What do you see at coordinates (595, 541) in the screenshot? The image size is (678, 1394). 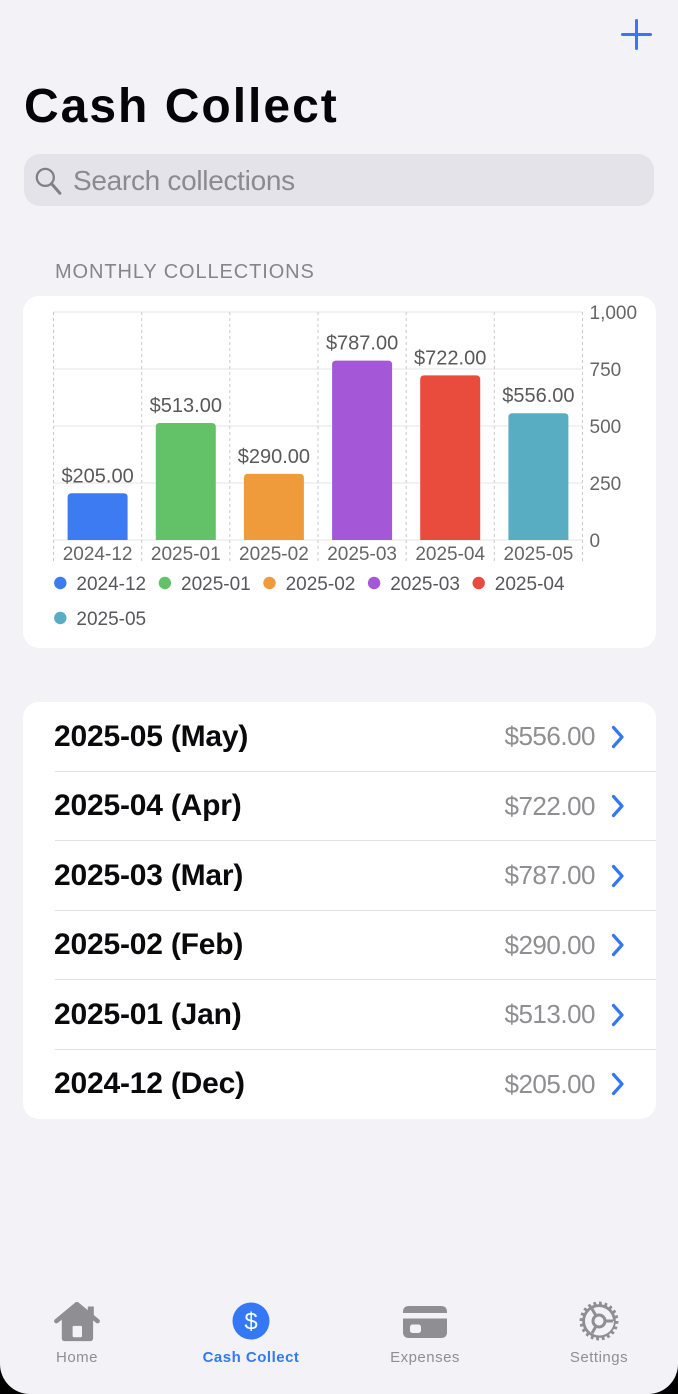 I see `svg-text: 0` at bounding box center [595, 541].